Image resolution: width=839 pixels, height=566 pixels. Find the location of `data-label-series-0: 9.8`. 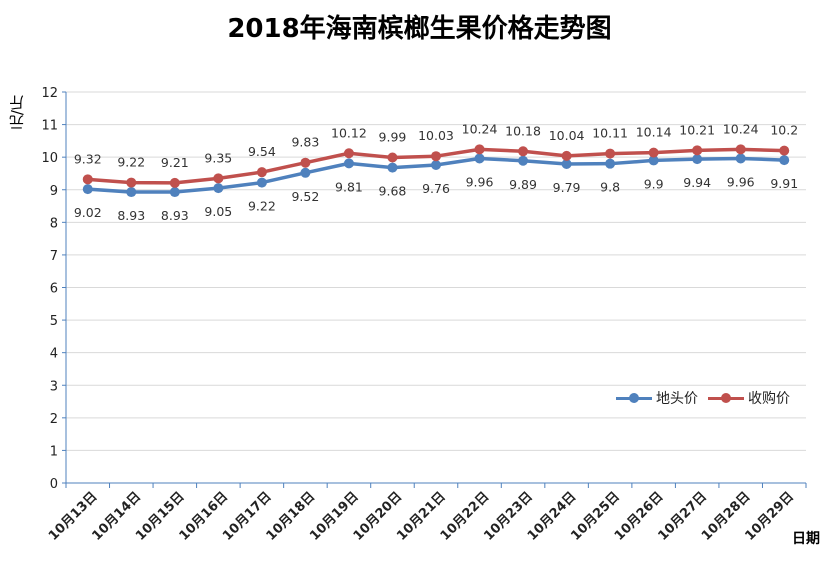

data-label-series-0: 9.8 is located at coordinates (610, 187).